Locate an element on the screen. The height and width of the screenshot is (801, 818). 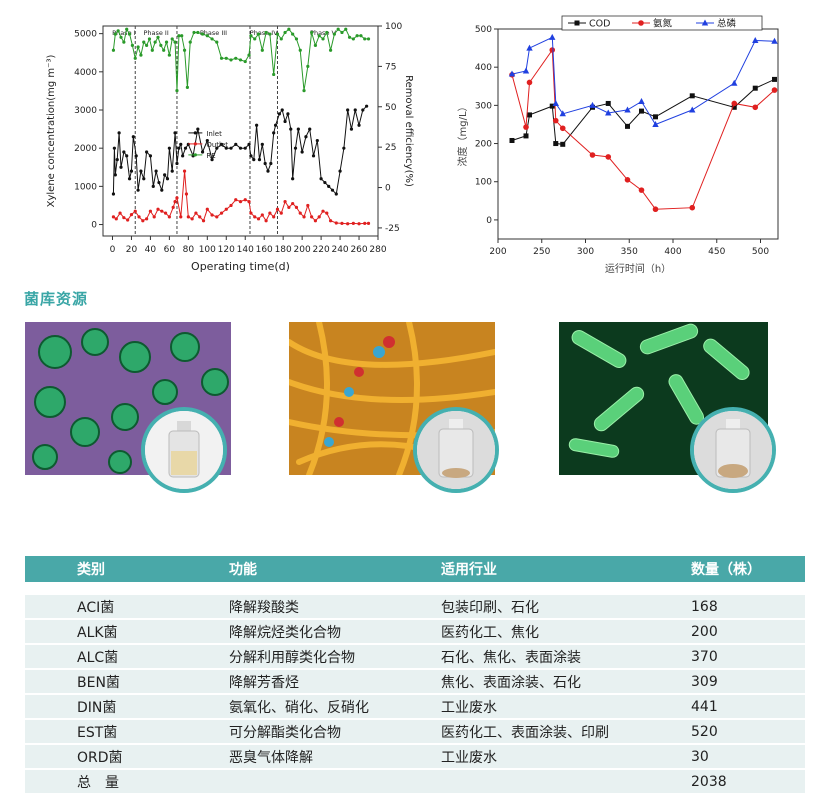
cell-category: ALK菌 is located at coordinates (127, 632).